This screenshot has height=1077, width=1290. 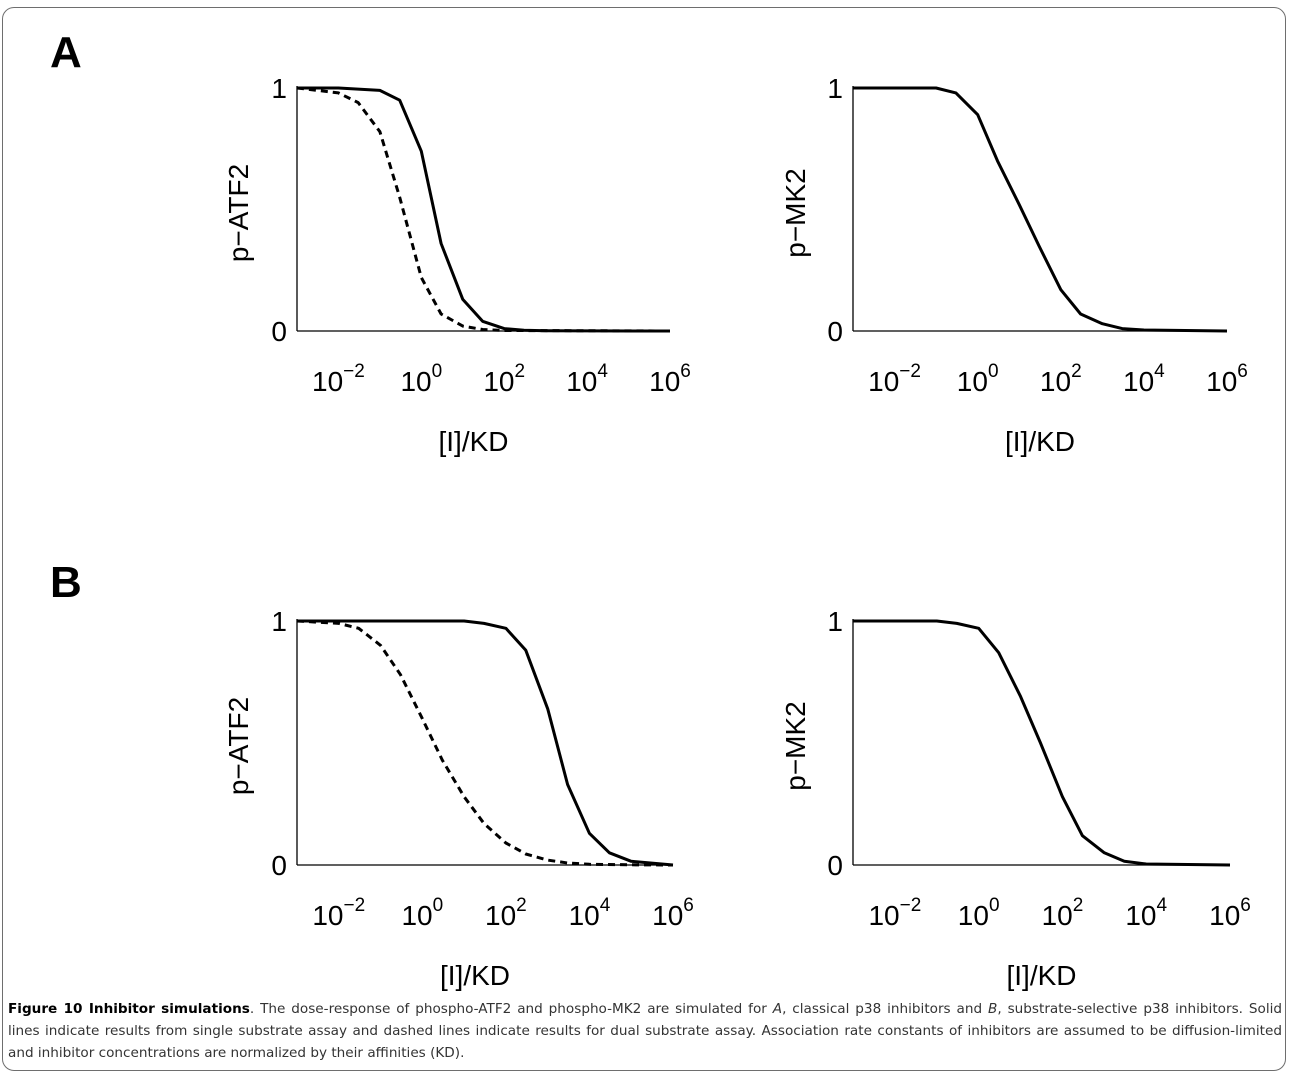 I want to click on caption-text-2: , classical p38 inhibitors and, so click(x=885, y=1009).